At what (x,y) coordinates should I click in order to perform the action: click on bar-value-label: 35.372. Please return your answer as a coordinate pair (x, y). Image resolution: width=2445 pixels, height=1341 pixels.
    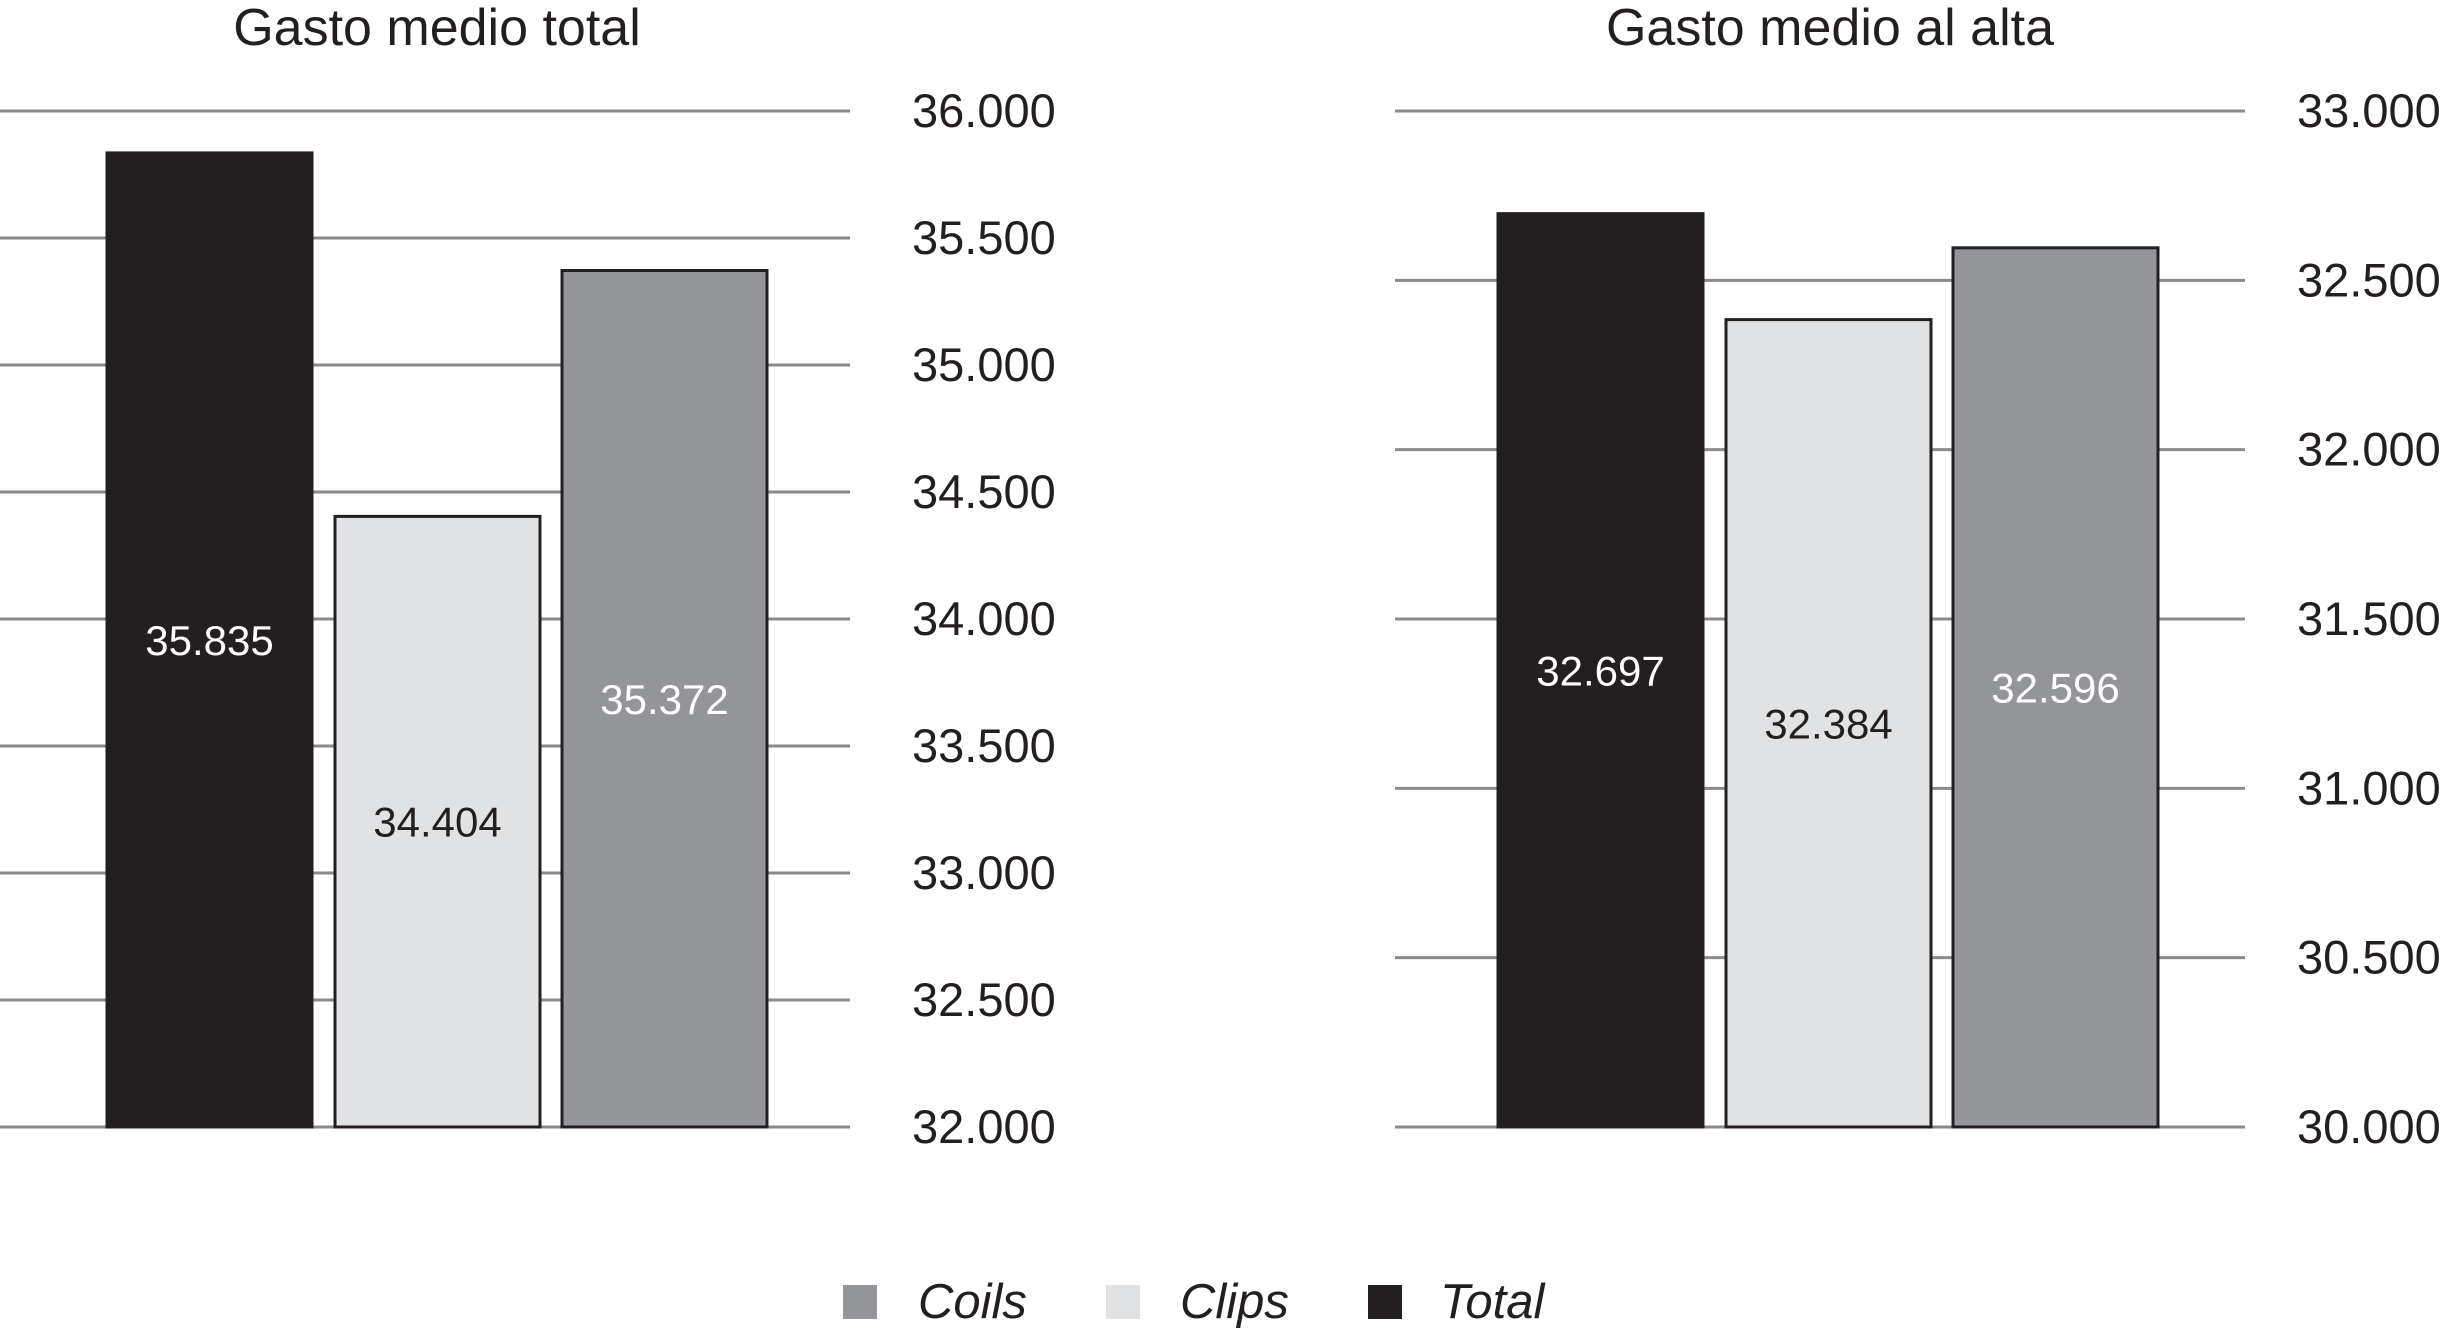
    Looking at the image, I should click on (664, 699).